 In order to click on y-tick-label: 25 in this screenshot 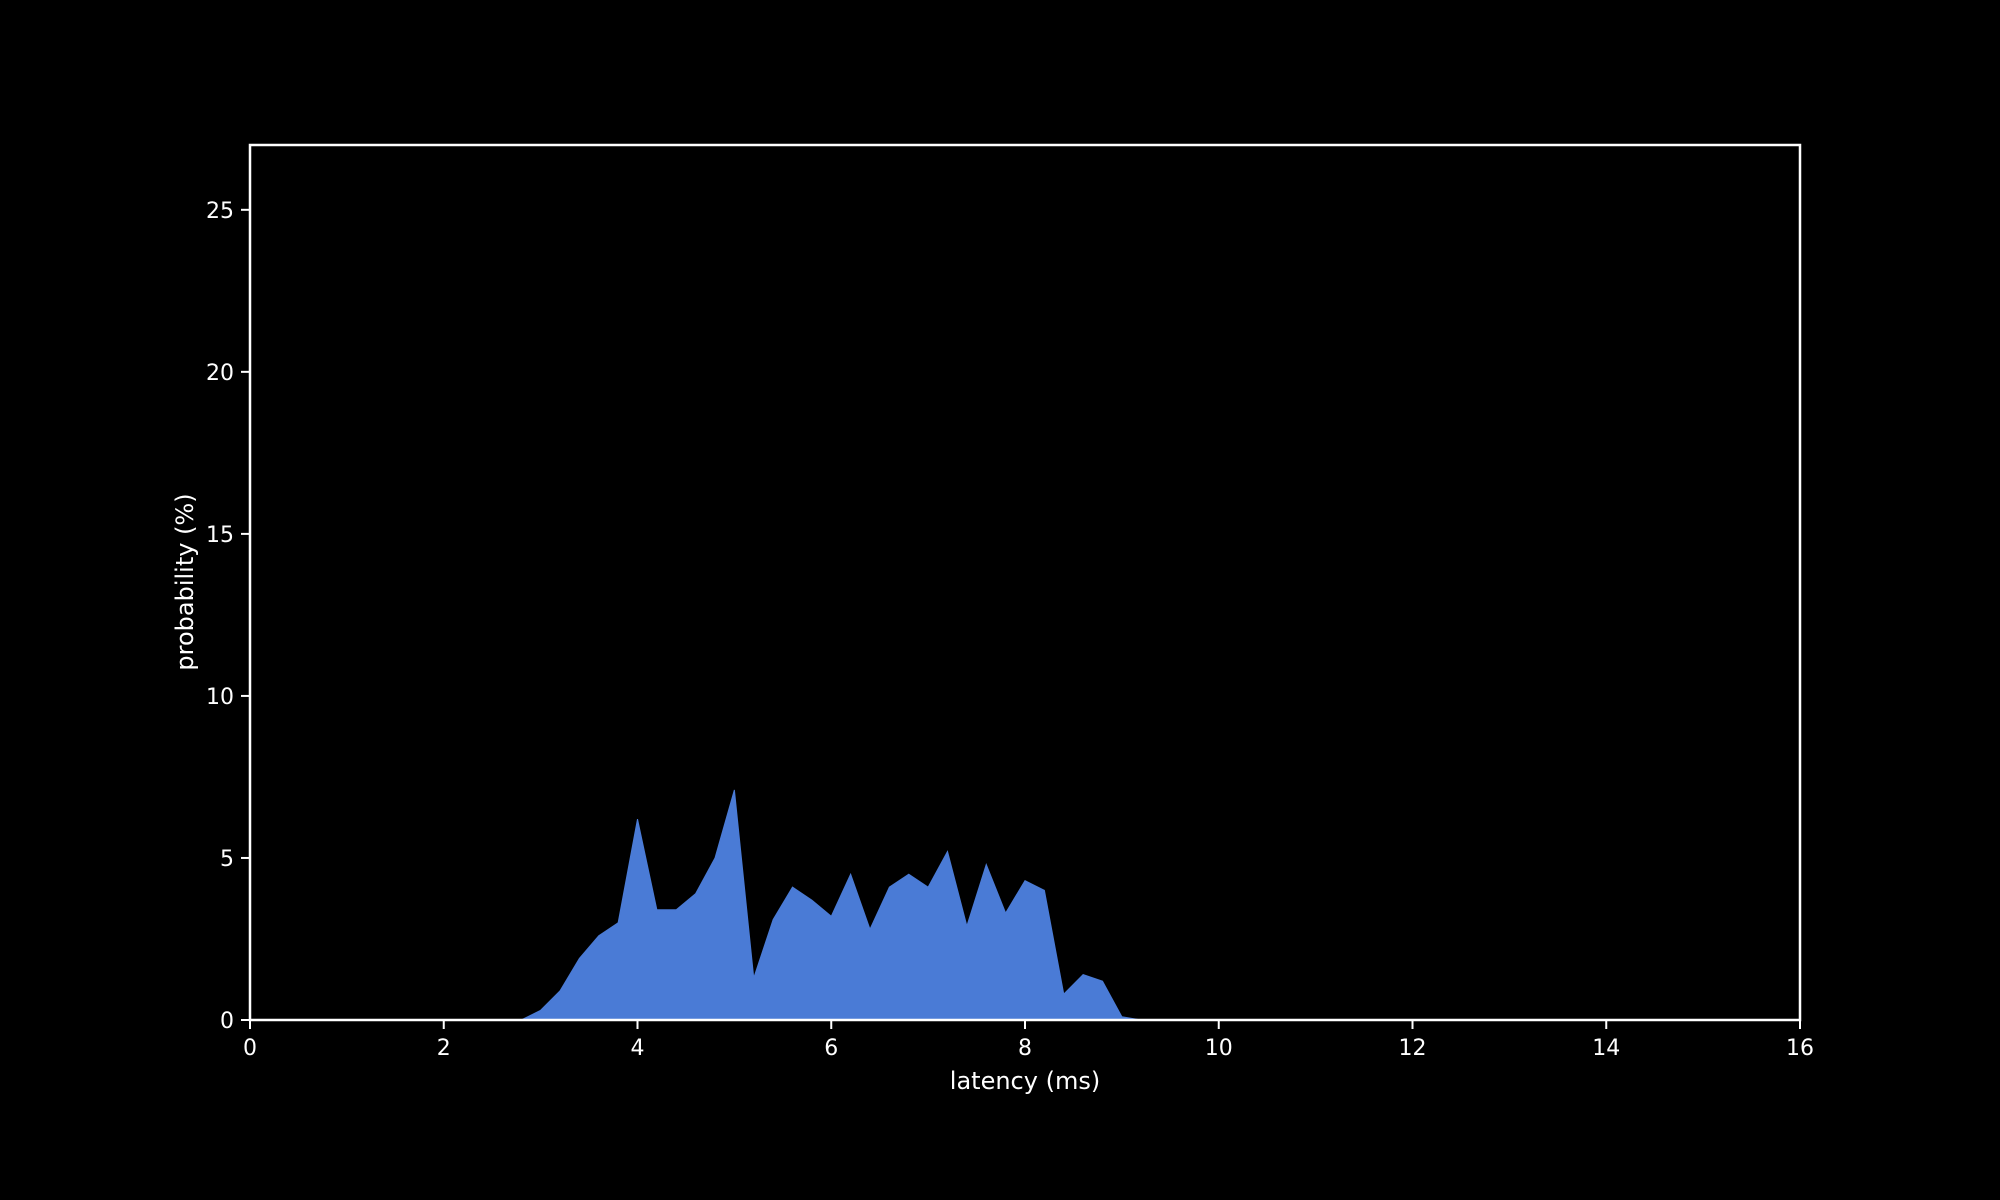, I will do `click(220, 211)`.